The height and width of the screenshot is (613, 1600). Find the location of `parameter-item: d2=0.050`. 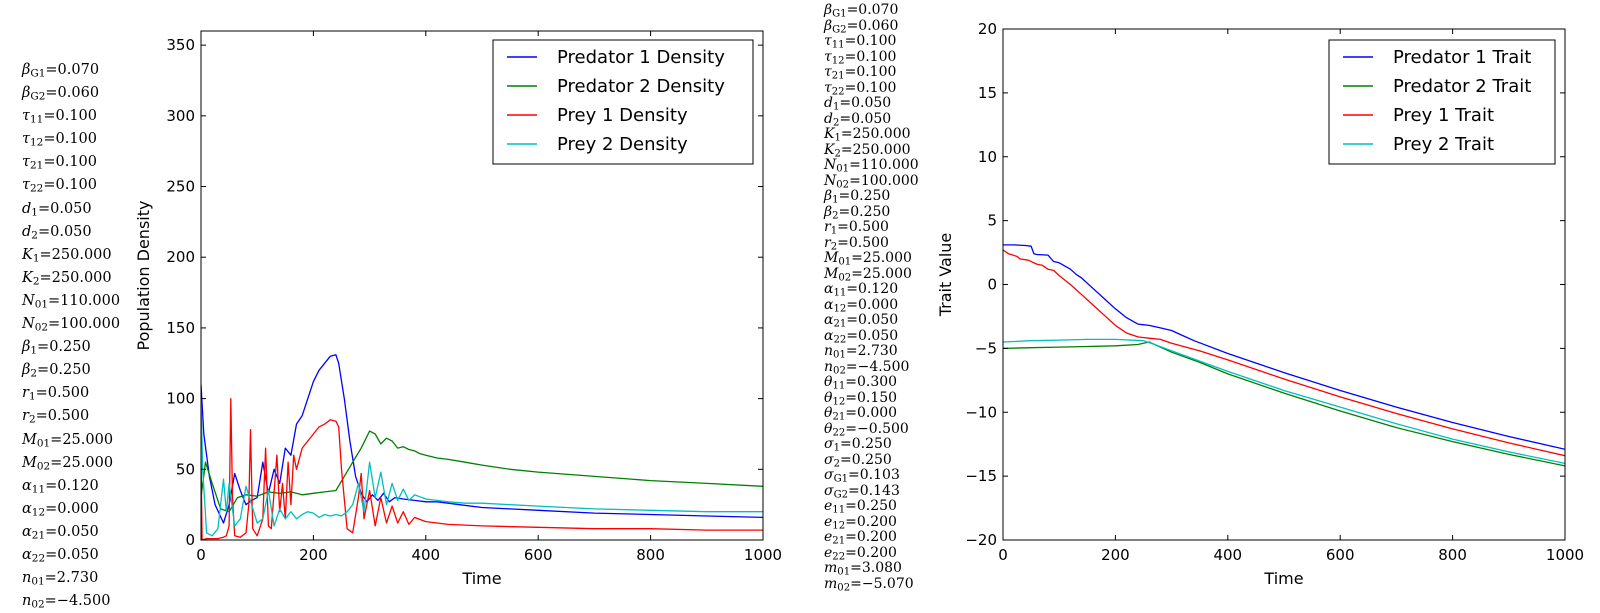

parameter-item: d2=0.050 is located at coordinates (71, 232).